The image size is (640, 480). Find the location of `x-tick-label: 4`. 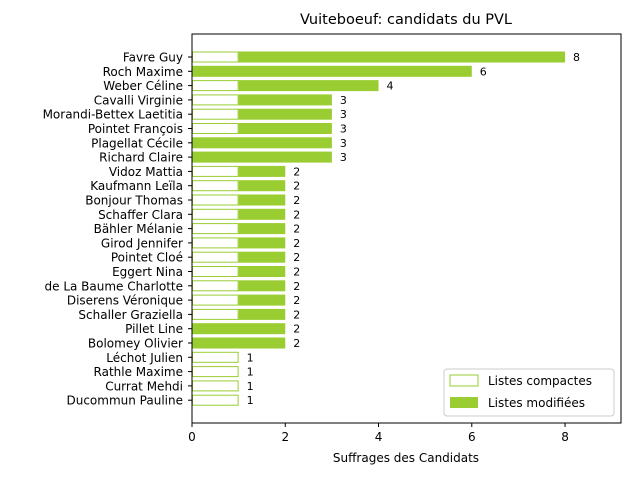

x-tick-label: 4 is located at coordinates (379, 437).